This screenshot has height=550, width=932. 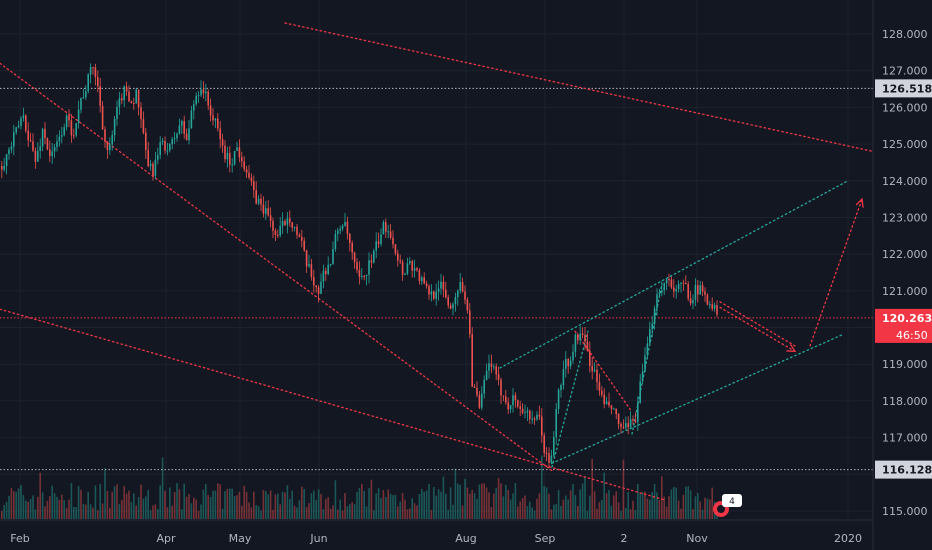 What do you see at coordinates (905, 34) in the screenshot?
I see `price-tick: 128.000` at bounding box center [905, 34].